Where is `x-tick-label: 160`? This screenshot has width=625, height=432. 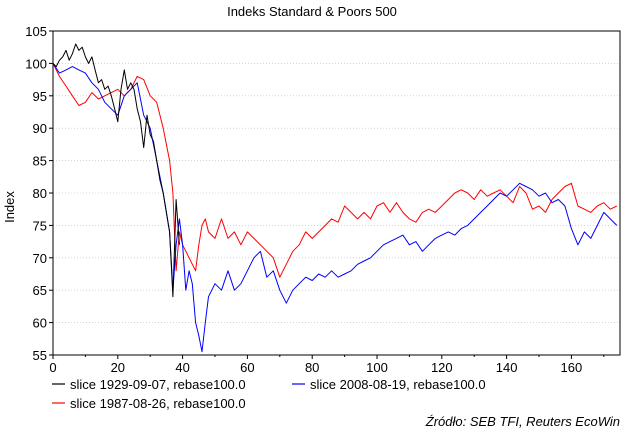
x-tick-label: 160 is located at coordinates (572, 367).